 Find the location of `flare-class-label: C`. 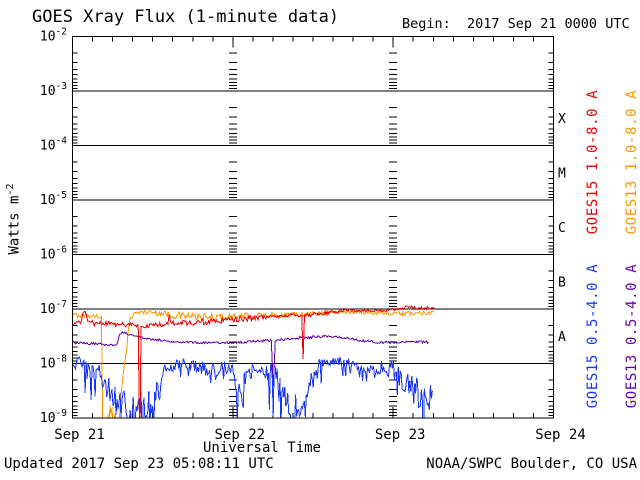

flare-class-label: C is located at coordinates (562, 228).